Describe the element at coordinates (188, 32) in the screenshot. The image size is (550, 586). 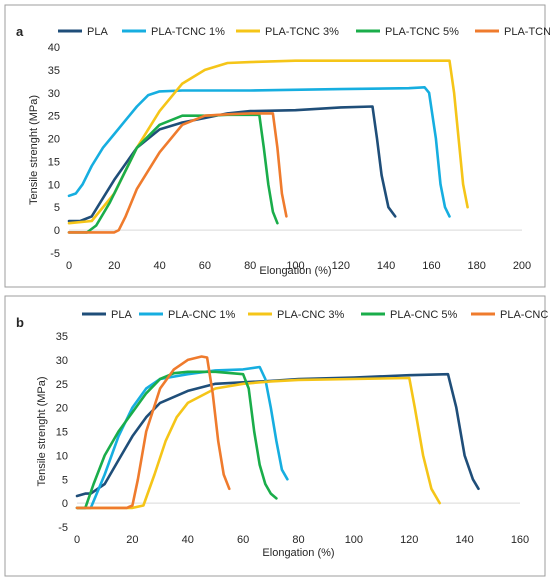
I see `legend-label: PLA-TCNC 1%` at that location.